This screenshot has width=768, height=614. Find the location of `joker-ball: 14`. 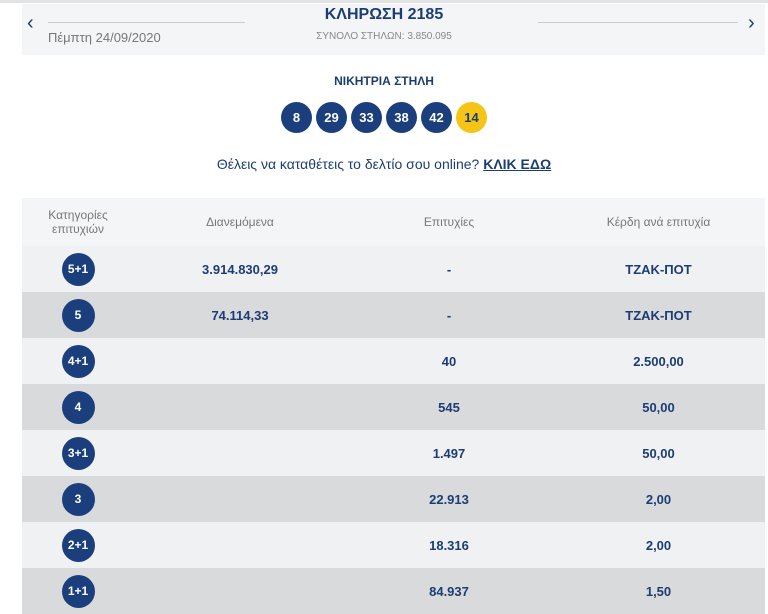

joker-ball: 14 is located at coordinates (471, 117).